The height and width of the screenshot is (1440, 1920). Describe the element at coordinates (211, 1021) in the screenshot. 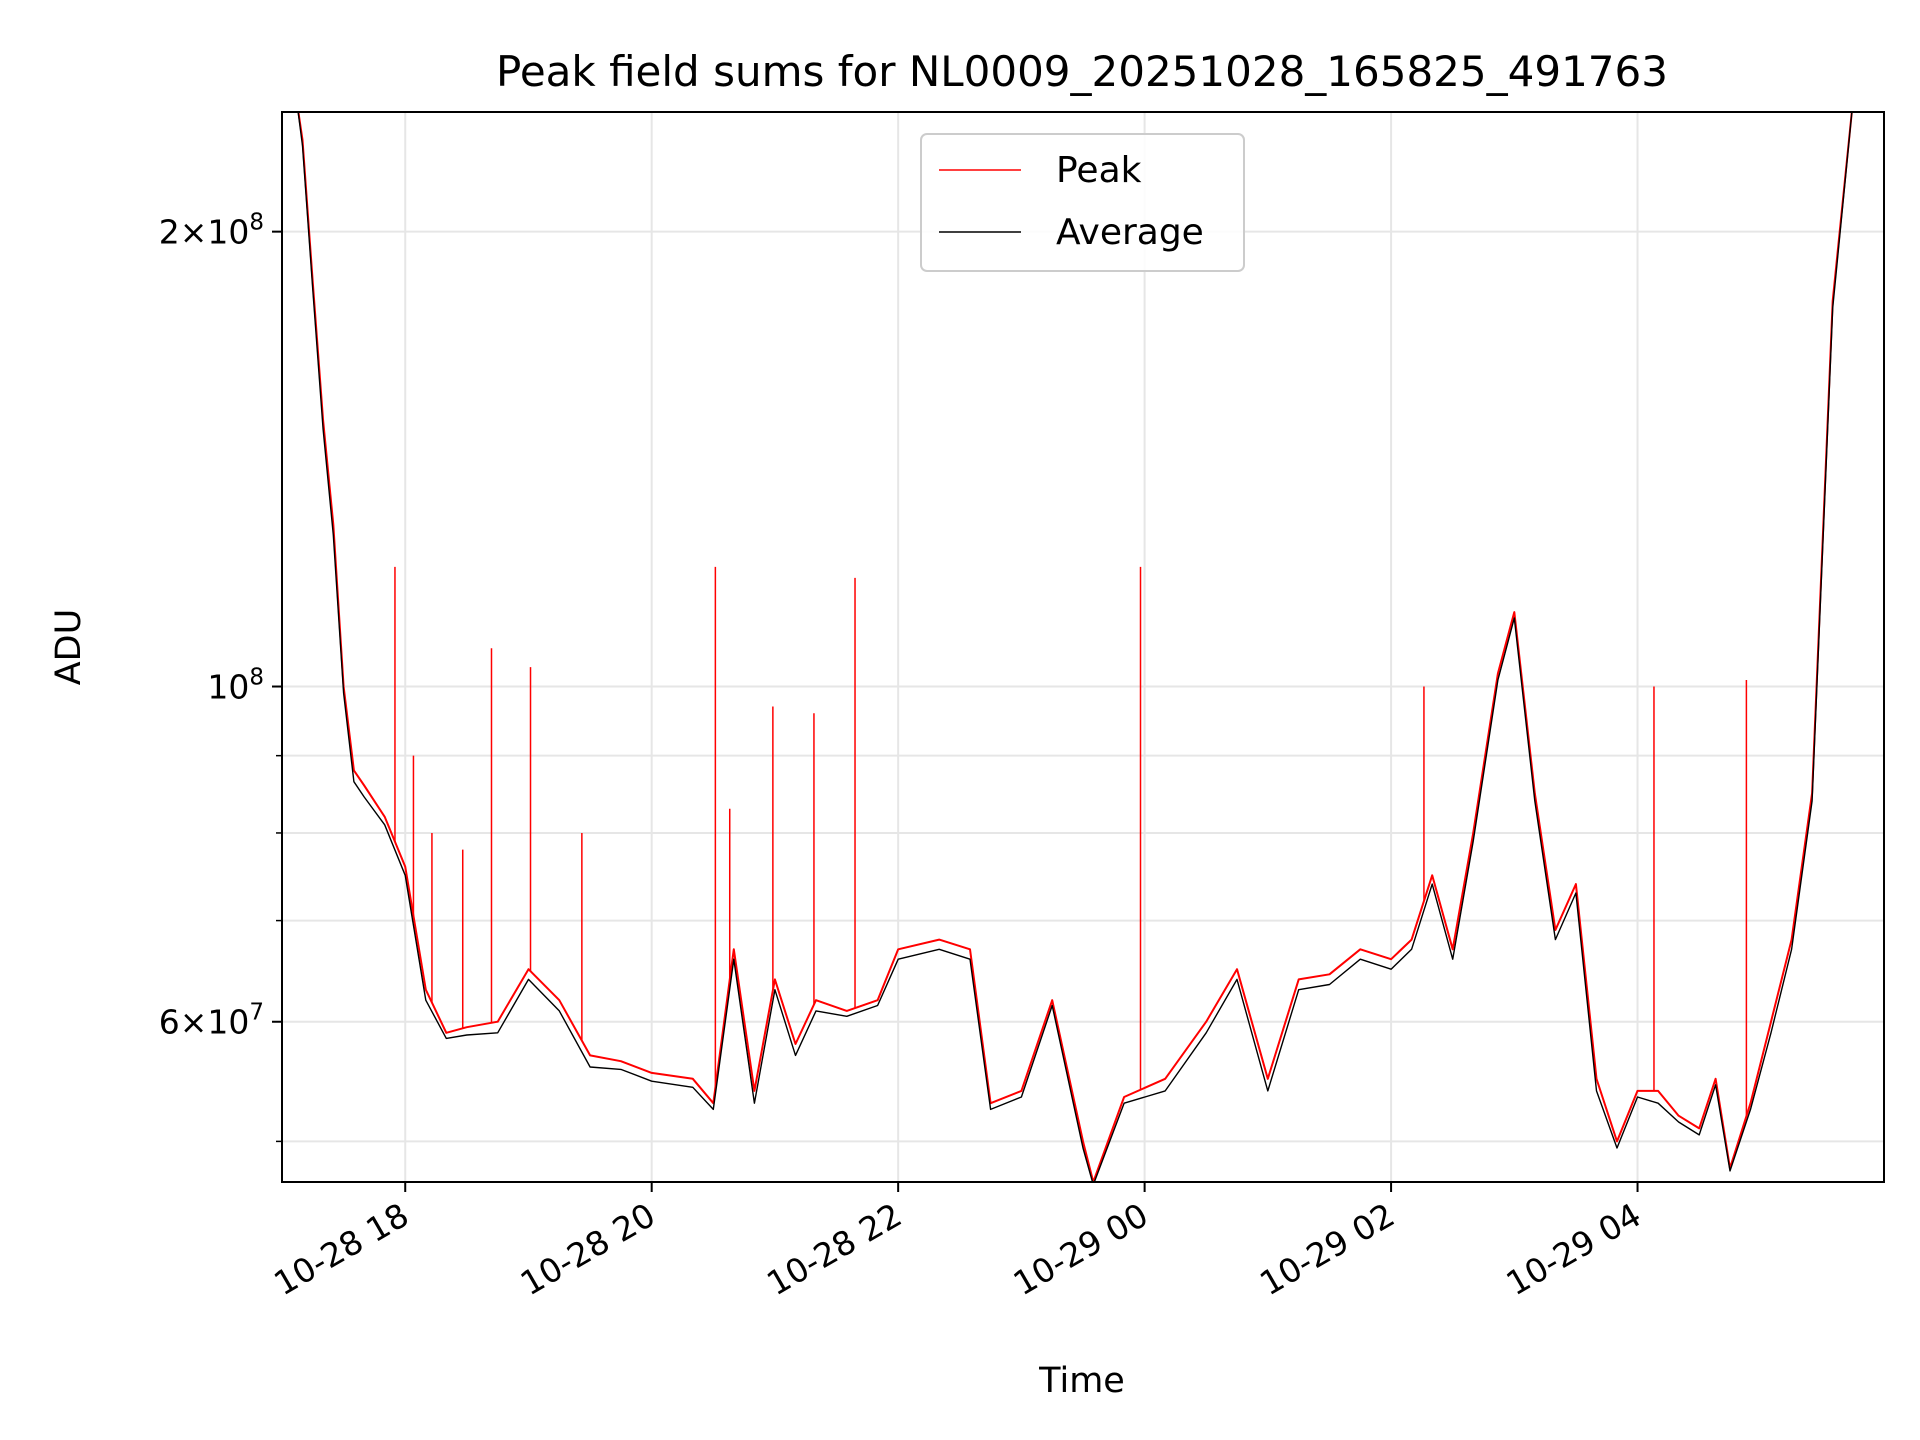

I see `y-tick-label: 6×107` at that location.